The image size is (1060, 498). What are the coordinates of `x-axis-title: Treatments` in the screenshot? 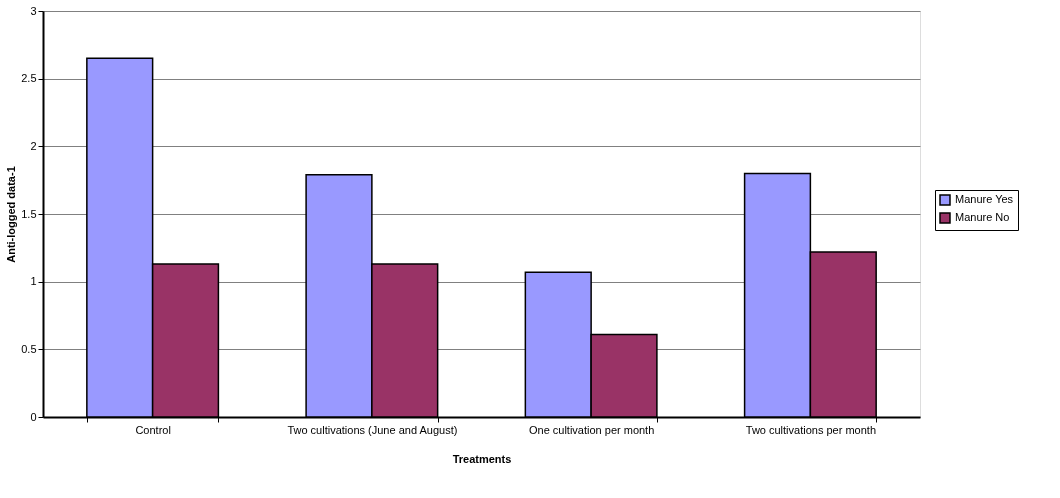 It's located at (482, 458).